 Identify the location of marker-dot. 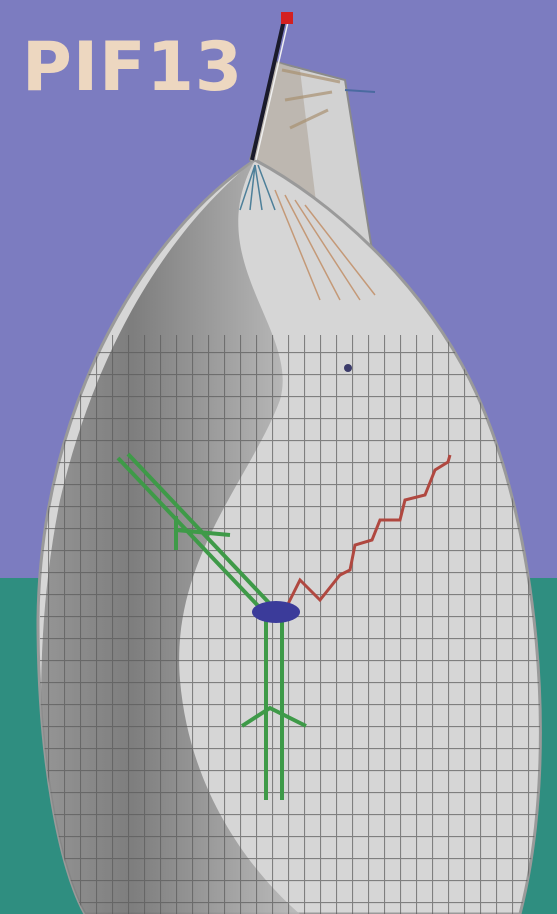
(348, 368).